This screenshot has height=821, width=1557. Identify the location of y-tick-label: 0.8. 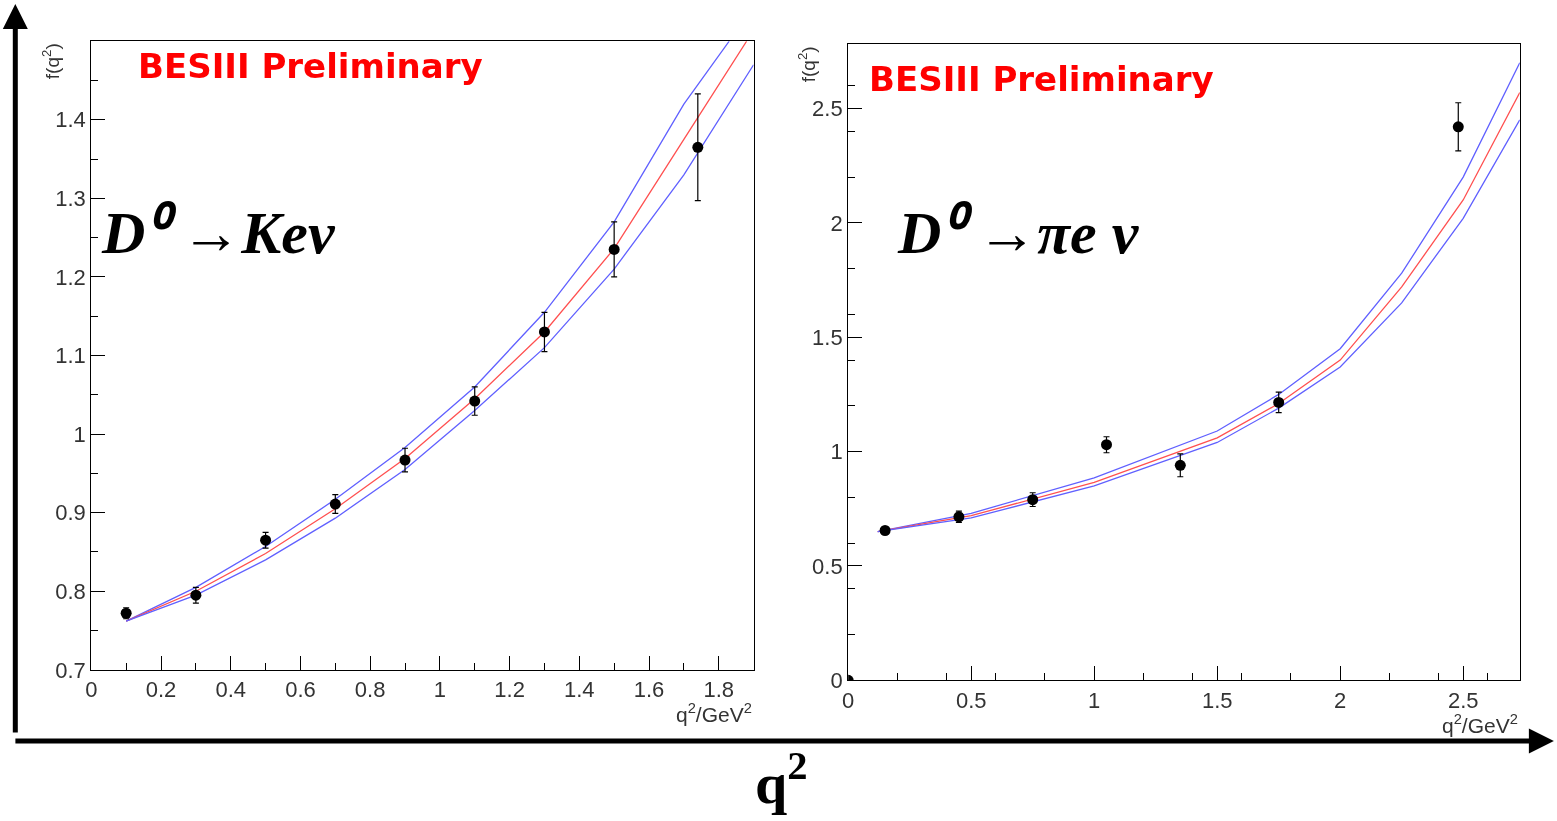
(70, 591).